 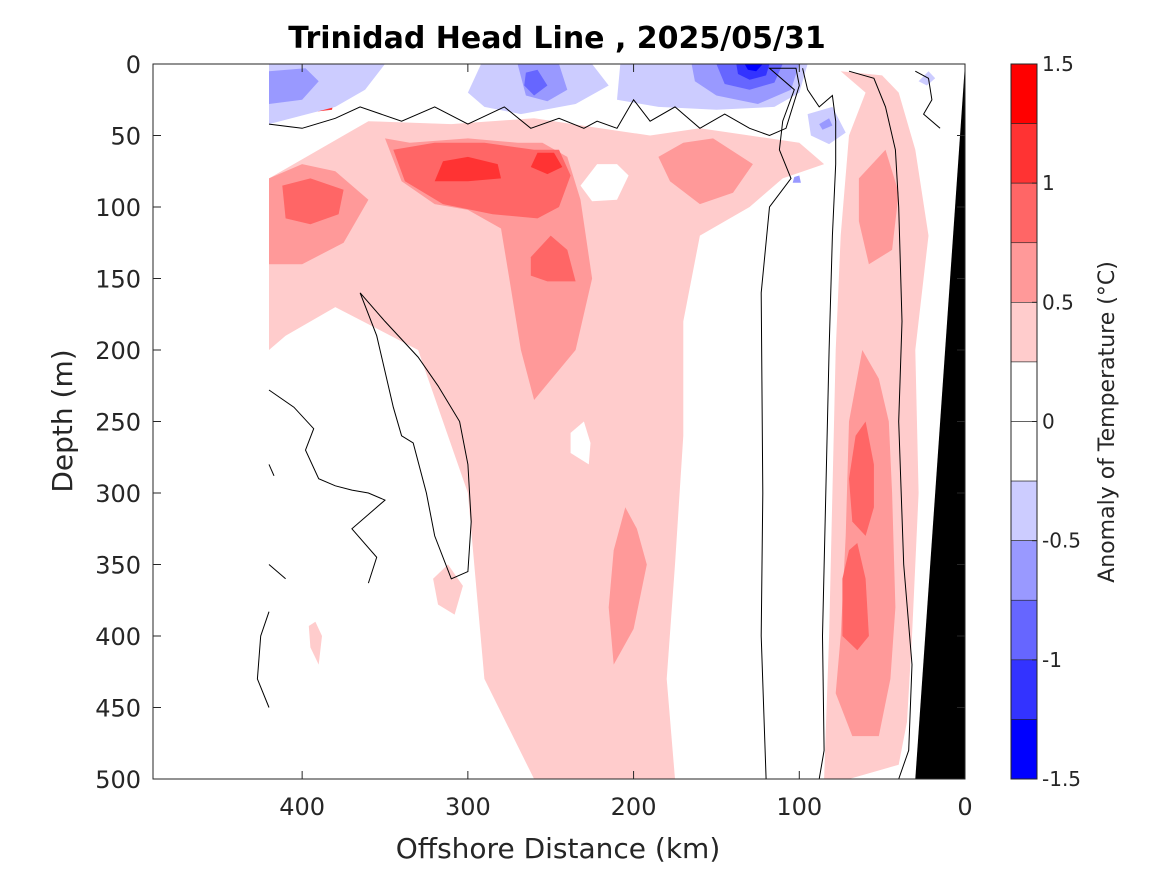 I want to click on x-tick-label: 100, so click(x=799, y=807).